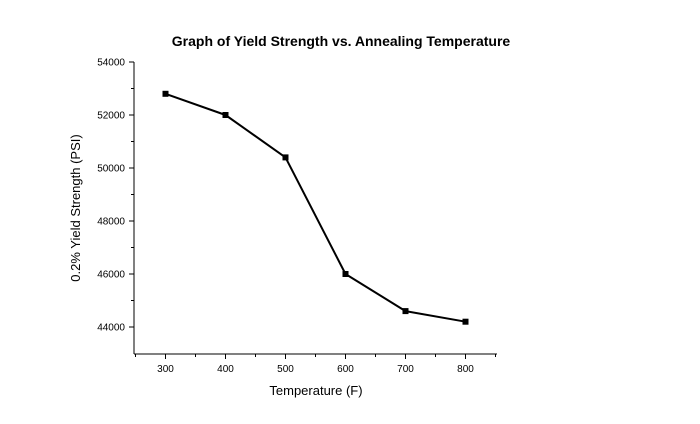 This screenshot has width=700, height=424. Describe the element at coordinates (115, 196) in the screenshot. I see `y-axis-ticks: 44000 46000 48000 50000 52000 54000` at that location.